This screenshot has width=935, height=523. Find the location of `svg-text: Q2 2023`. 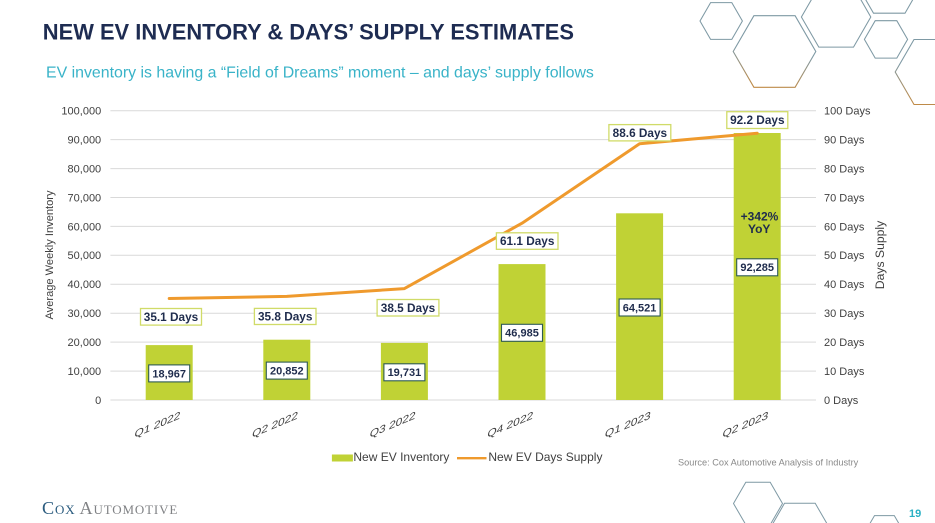

svg-text: Q2 2023 is located at coordinates (746, 424).